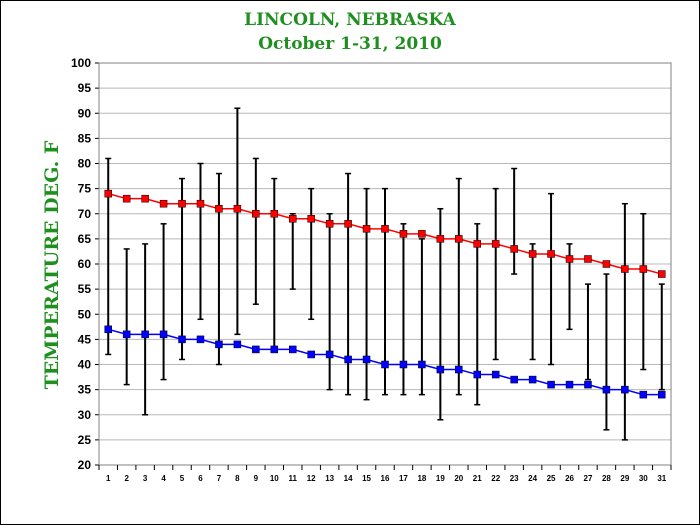  I want to click on x-tick-label: 28, so click(606, 478).